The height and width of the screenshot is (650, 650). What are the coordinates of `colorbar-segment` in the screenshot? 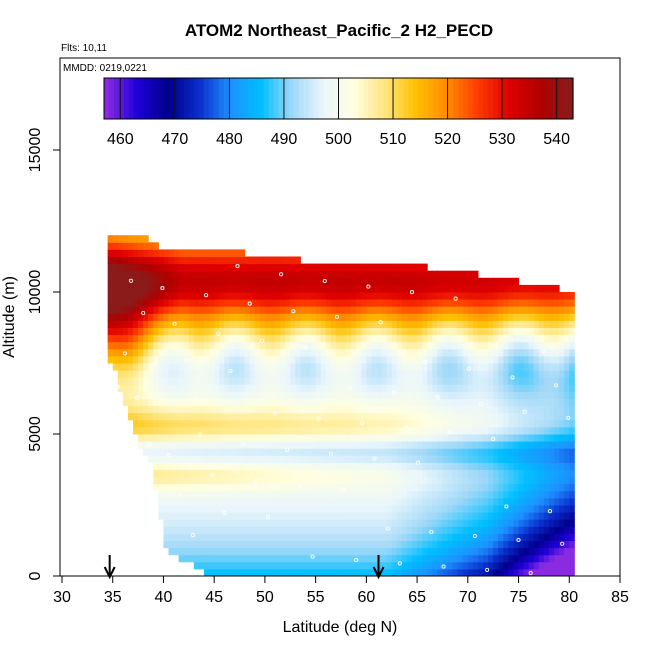 It's located at (211, 98).